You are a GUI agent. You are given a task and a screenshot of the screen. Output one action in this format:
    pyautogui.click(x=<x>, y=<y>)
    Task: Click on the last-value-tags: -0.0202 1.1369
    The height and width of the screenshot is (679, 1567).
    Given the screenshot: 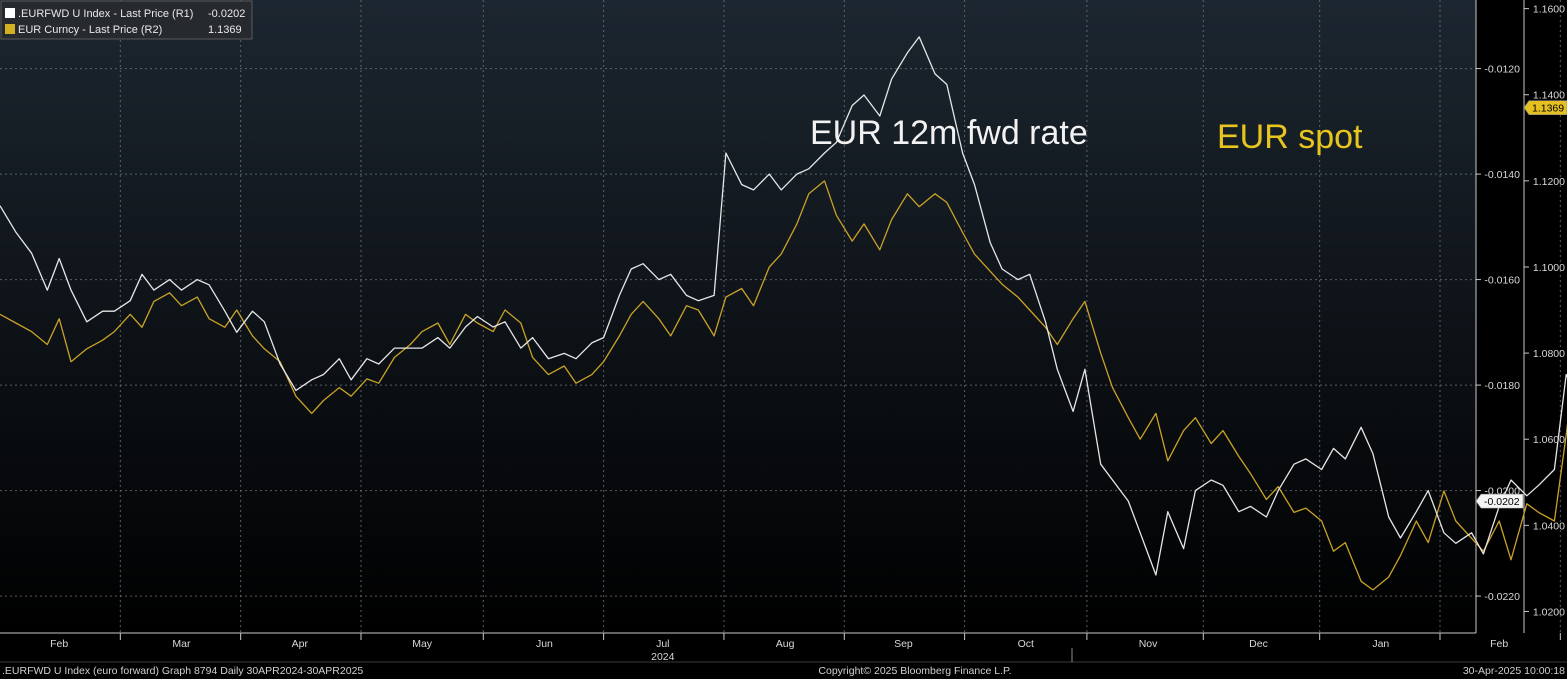 What is the action you would take?
    pyautogui.click(x=1521, y=304)
    